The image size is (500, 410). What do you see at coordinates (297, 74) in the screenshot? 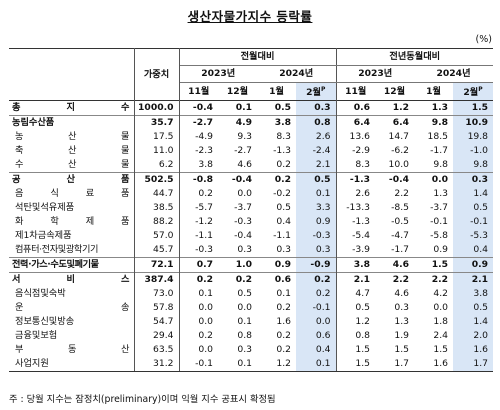
I see `mom-year-2024: 2024년` at bounding box center [297, 74].